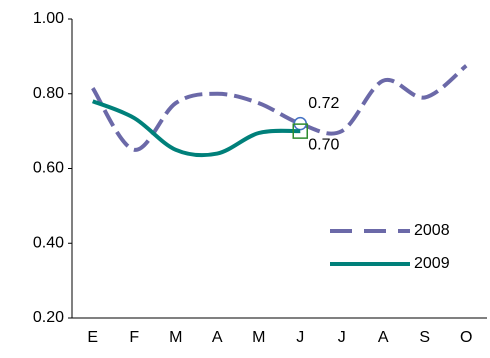 This screenshot has width=490, height=358. I want to click on x-tick-label: O, so click(466, 337).